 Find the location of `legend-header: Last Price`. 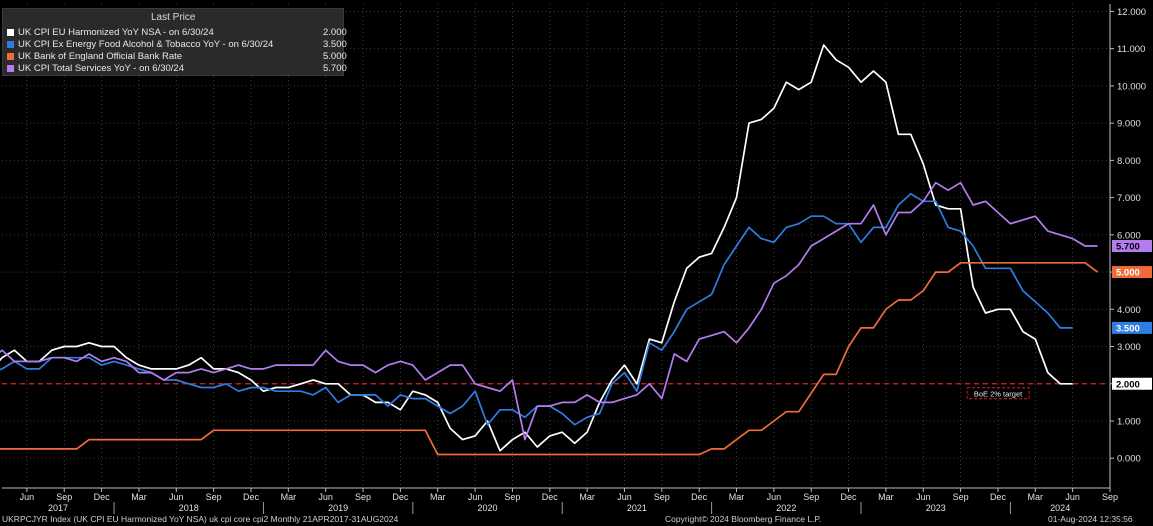

legend-header: Last Price is located at coordinates (173, 17).